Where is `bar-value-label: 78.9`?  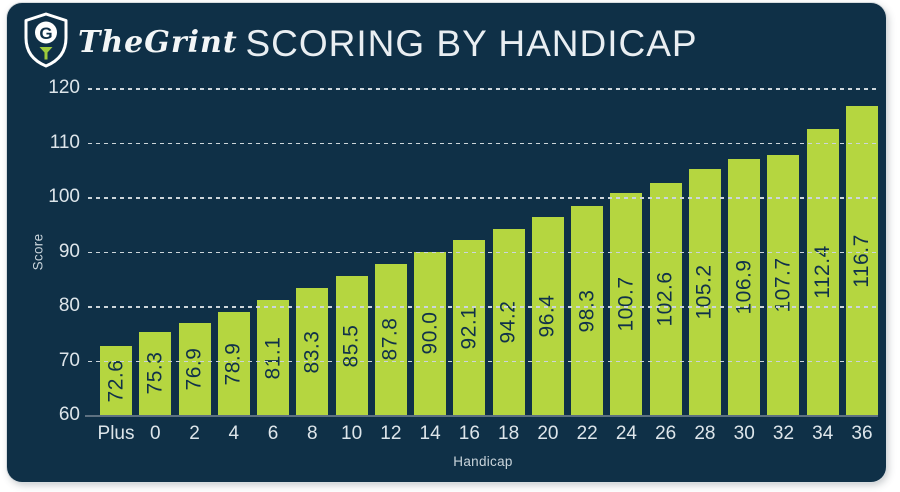
bar-value-label: 78.9 is located at coordinates (233, 363).